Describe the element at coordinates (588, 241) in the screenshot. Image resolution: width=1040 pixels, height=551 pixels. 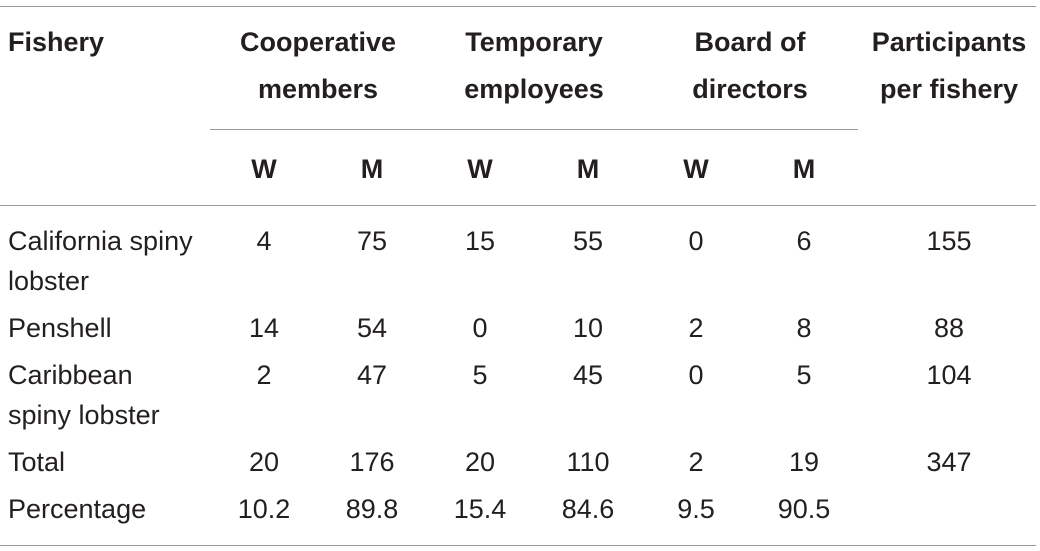
I see `table-cell: 55` at that location.